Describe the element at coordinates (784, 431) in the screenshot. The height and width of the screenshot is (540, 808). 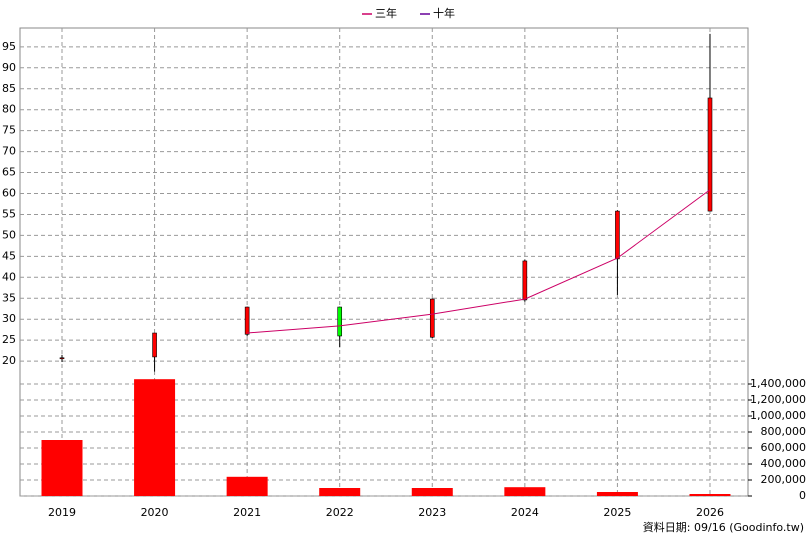
I see `y2-tick-label: 800,000` at that location.